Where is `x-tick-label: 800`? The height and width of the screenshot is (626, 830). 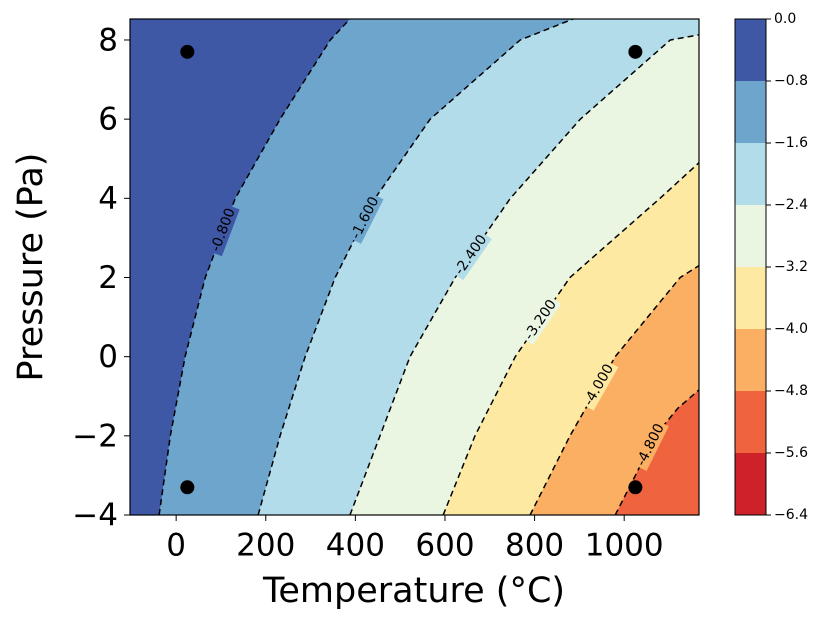
x-tick-label: 800 is located at coordinates (534, 546).